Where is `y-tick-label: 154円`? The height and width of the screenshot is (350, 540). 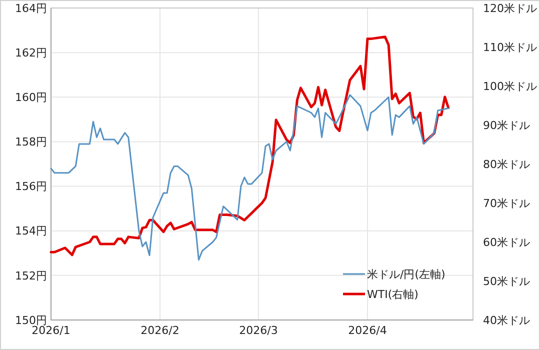 y-tick-label: 154円 is located at coordinates (31, 231).